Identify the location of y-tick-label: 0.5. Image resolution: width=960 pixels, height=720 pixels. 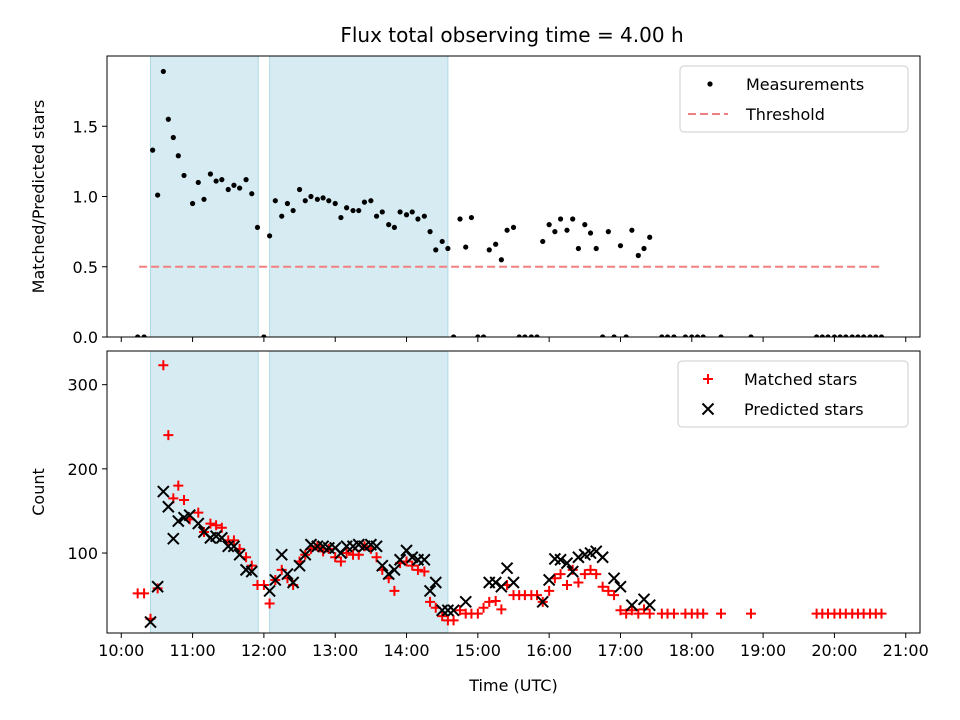
(85, 267).